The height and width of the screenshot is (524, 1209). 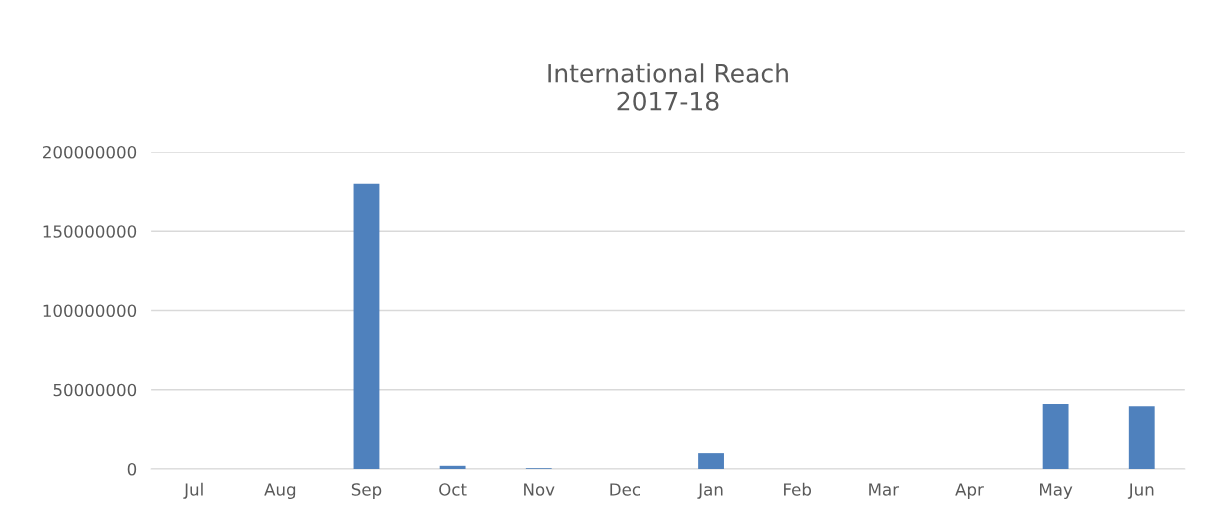 What do you see at coordinates (193, 490) in the screenshot?
I see `x-tick-label: Jul` at bounding box center [193, 490].